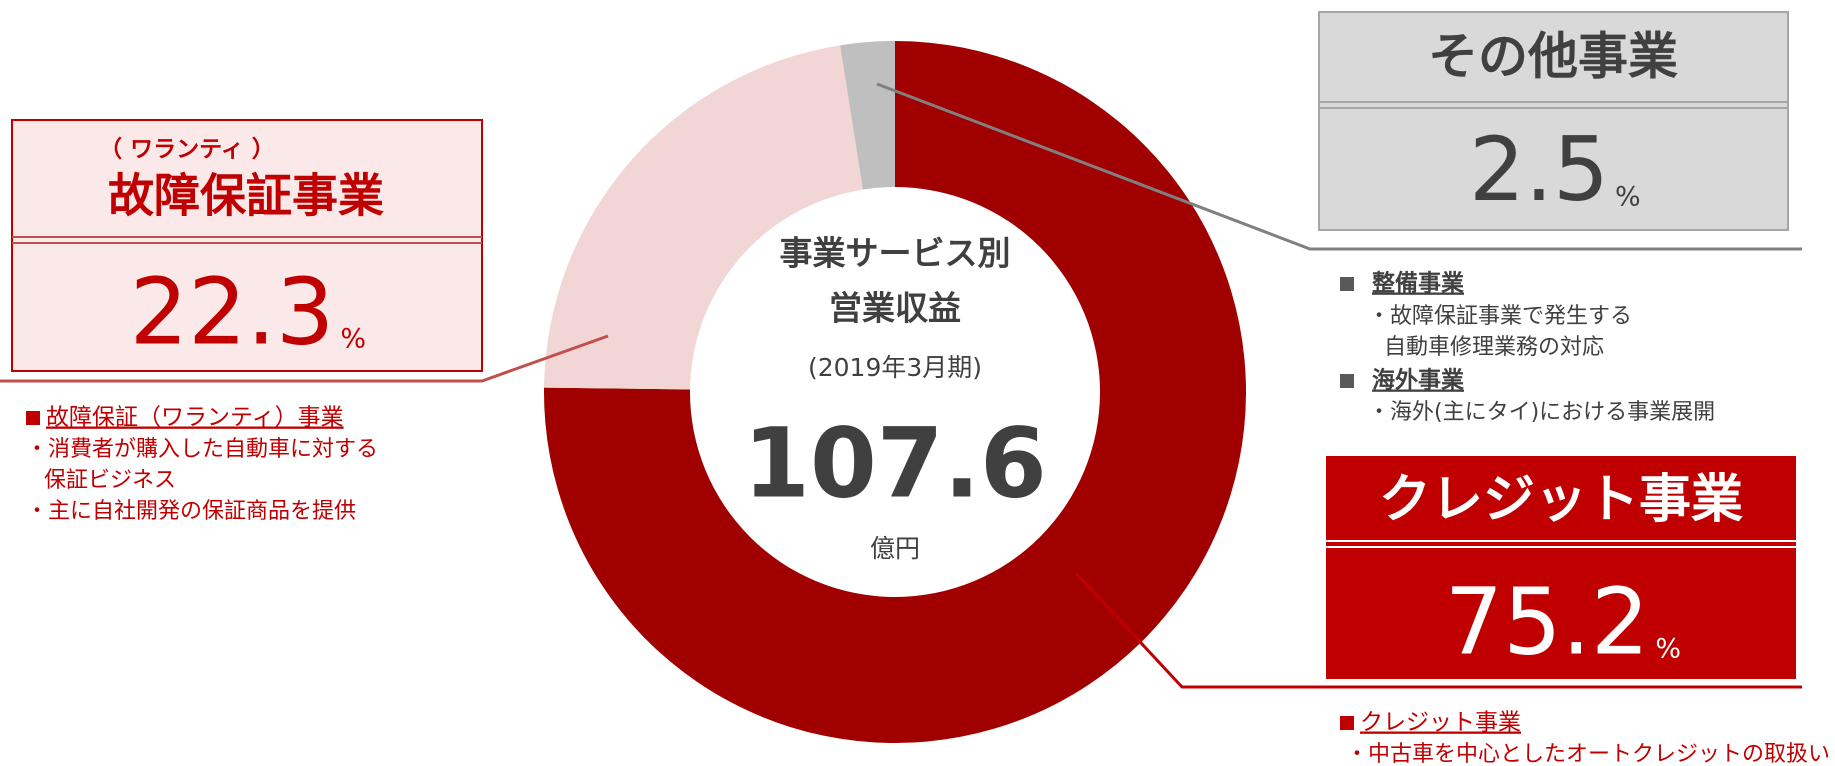 The image size is (1835, 766). I want to click on other-box, so click(1553, 121).